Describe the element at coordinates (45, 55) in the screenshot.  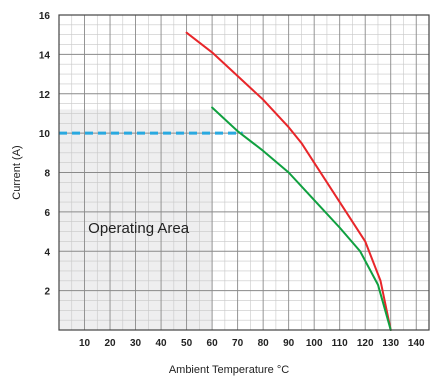
I see `y-tick-label: 14` at that location.